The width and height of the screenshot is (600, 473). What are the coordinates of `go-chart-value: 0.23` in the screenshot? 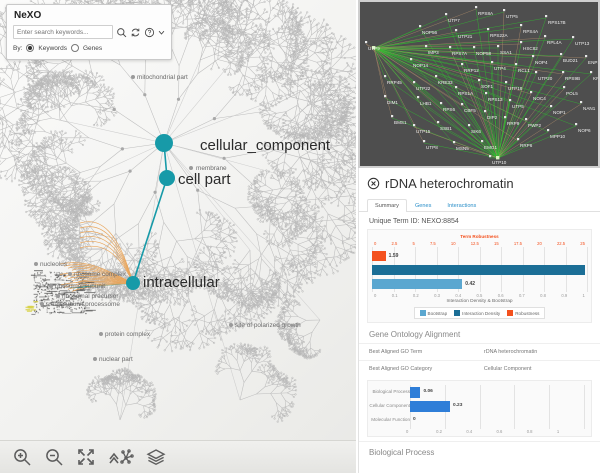 It's located at (458, 405).